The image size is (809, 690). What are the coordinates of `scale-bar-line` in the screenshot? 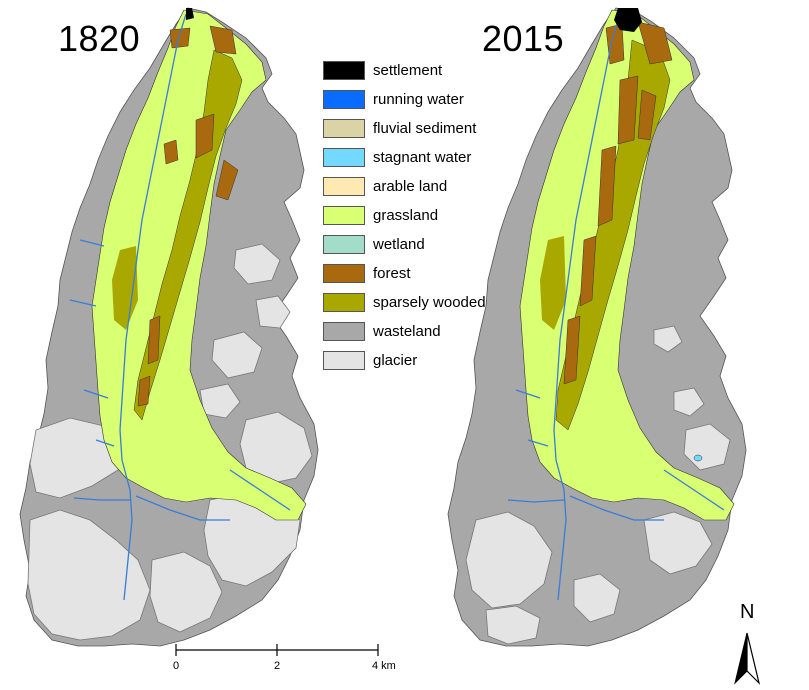 It's located at (277, 650).